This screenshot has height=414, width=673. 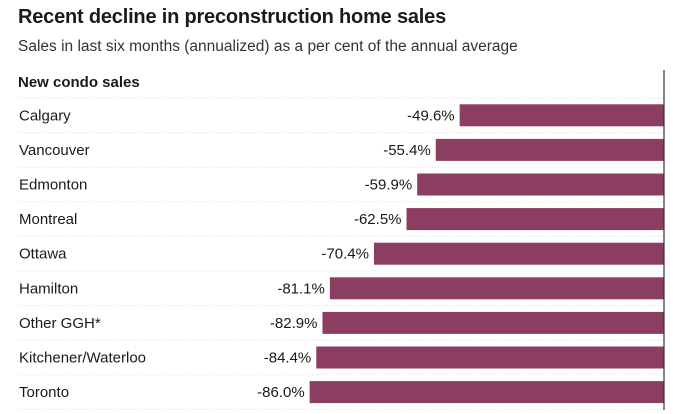 What do you see at coordinates (60, 323) in the screenshot?
I see `category-label: Other GGH*` at bounding box center [60, 323].